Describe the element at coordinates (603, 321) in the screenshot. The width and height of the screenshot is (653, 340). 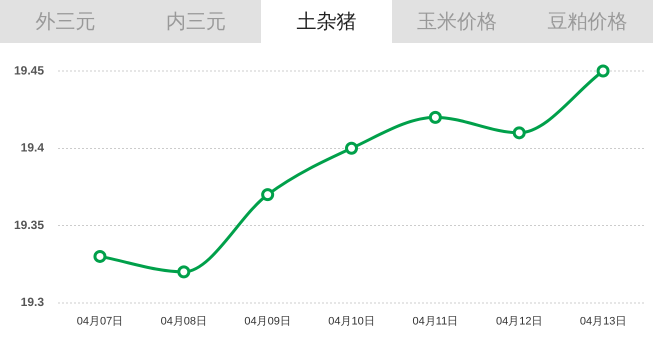
I see `x-tick-label: 04月13日` at that location.